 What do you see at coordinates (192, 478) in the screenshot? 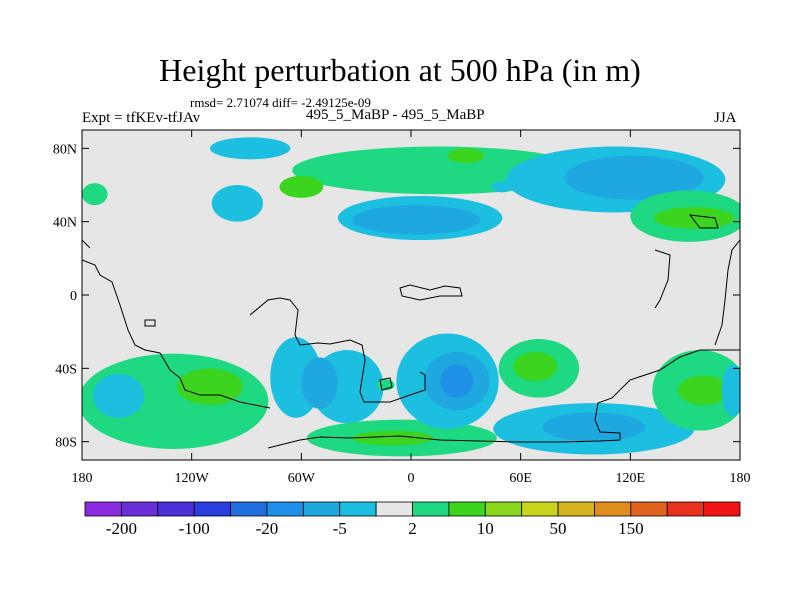
I see `x-tick-label: 120W` at bounding box center [192, 478].